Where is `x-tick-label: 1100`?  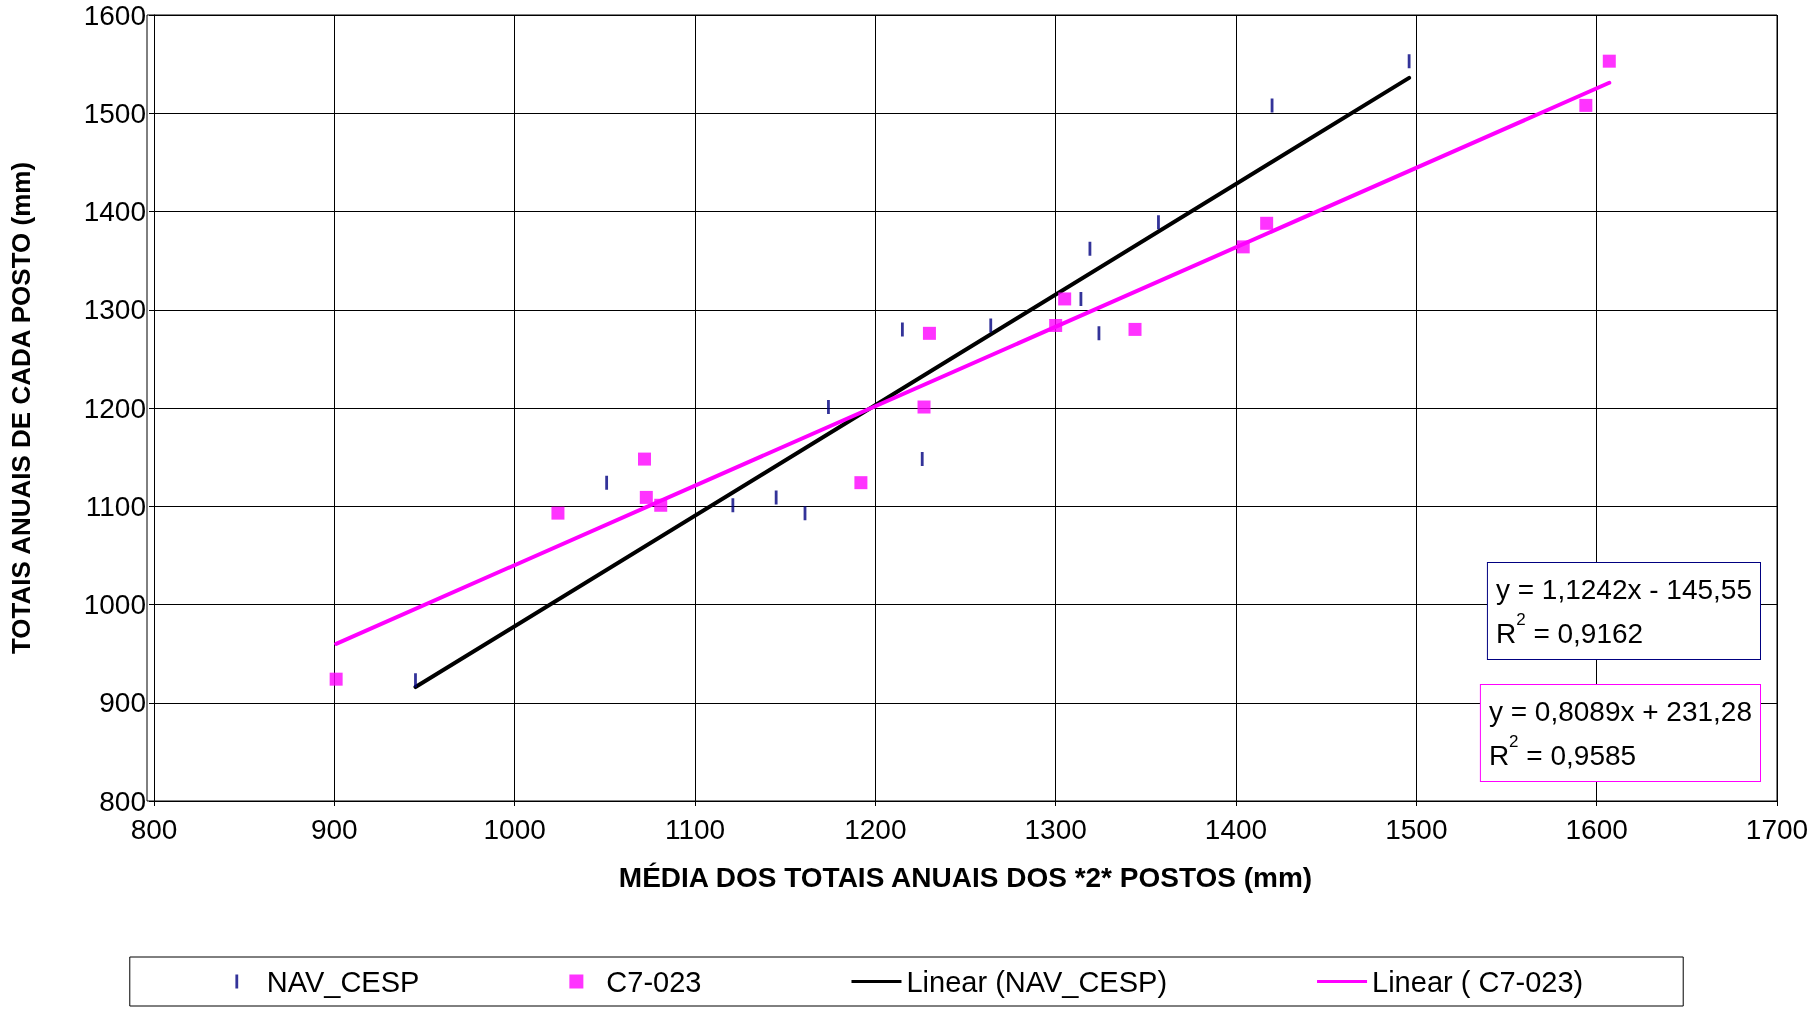 x-tick-label: 1100 is located at coordinates (695, 829).